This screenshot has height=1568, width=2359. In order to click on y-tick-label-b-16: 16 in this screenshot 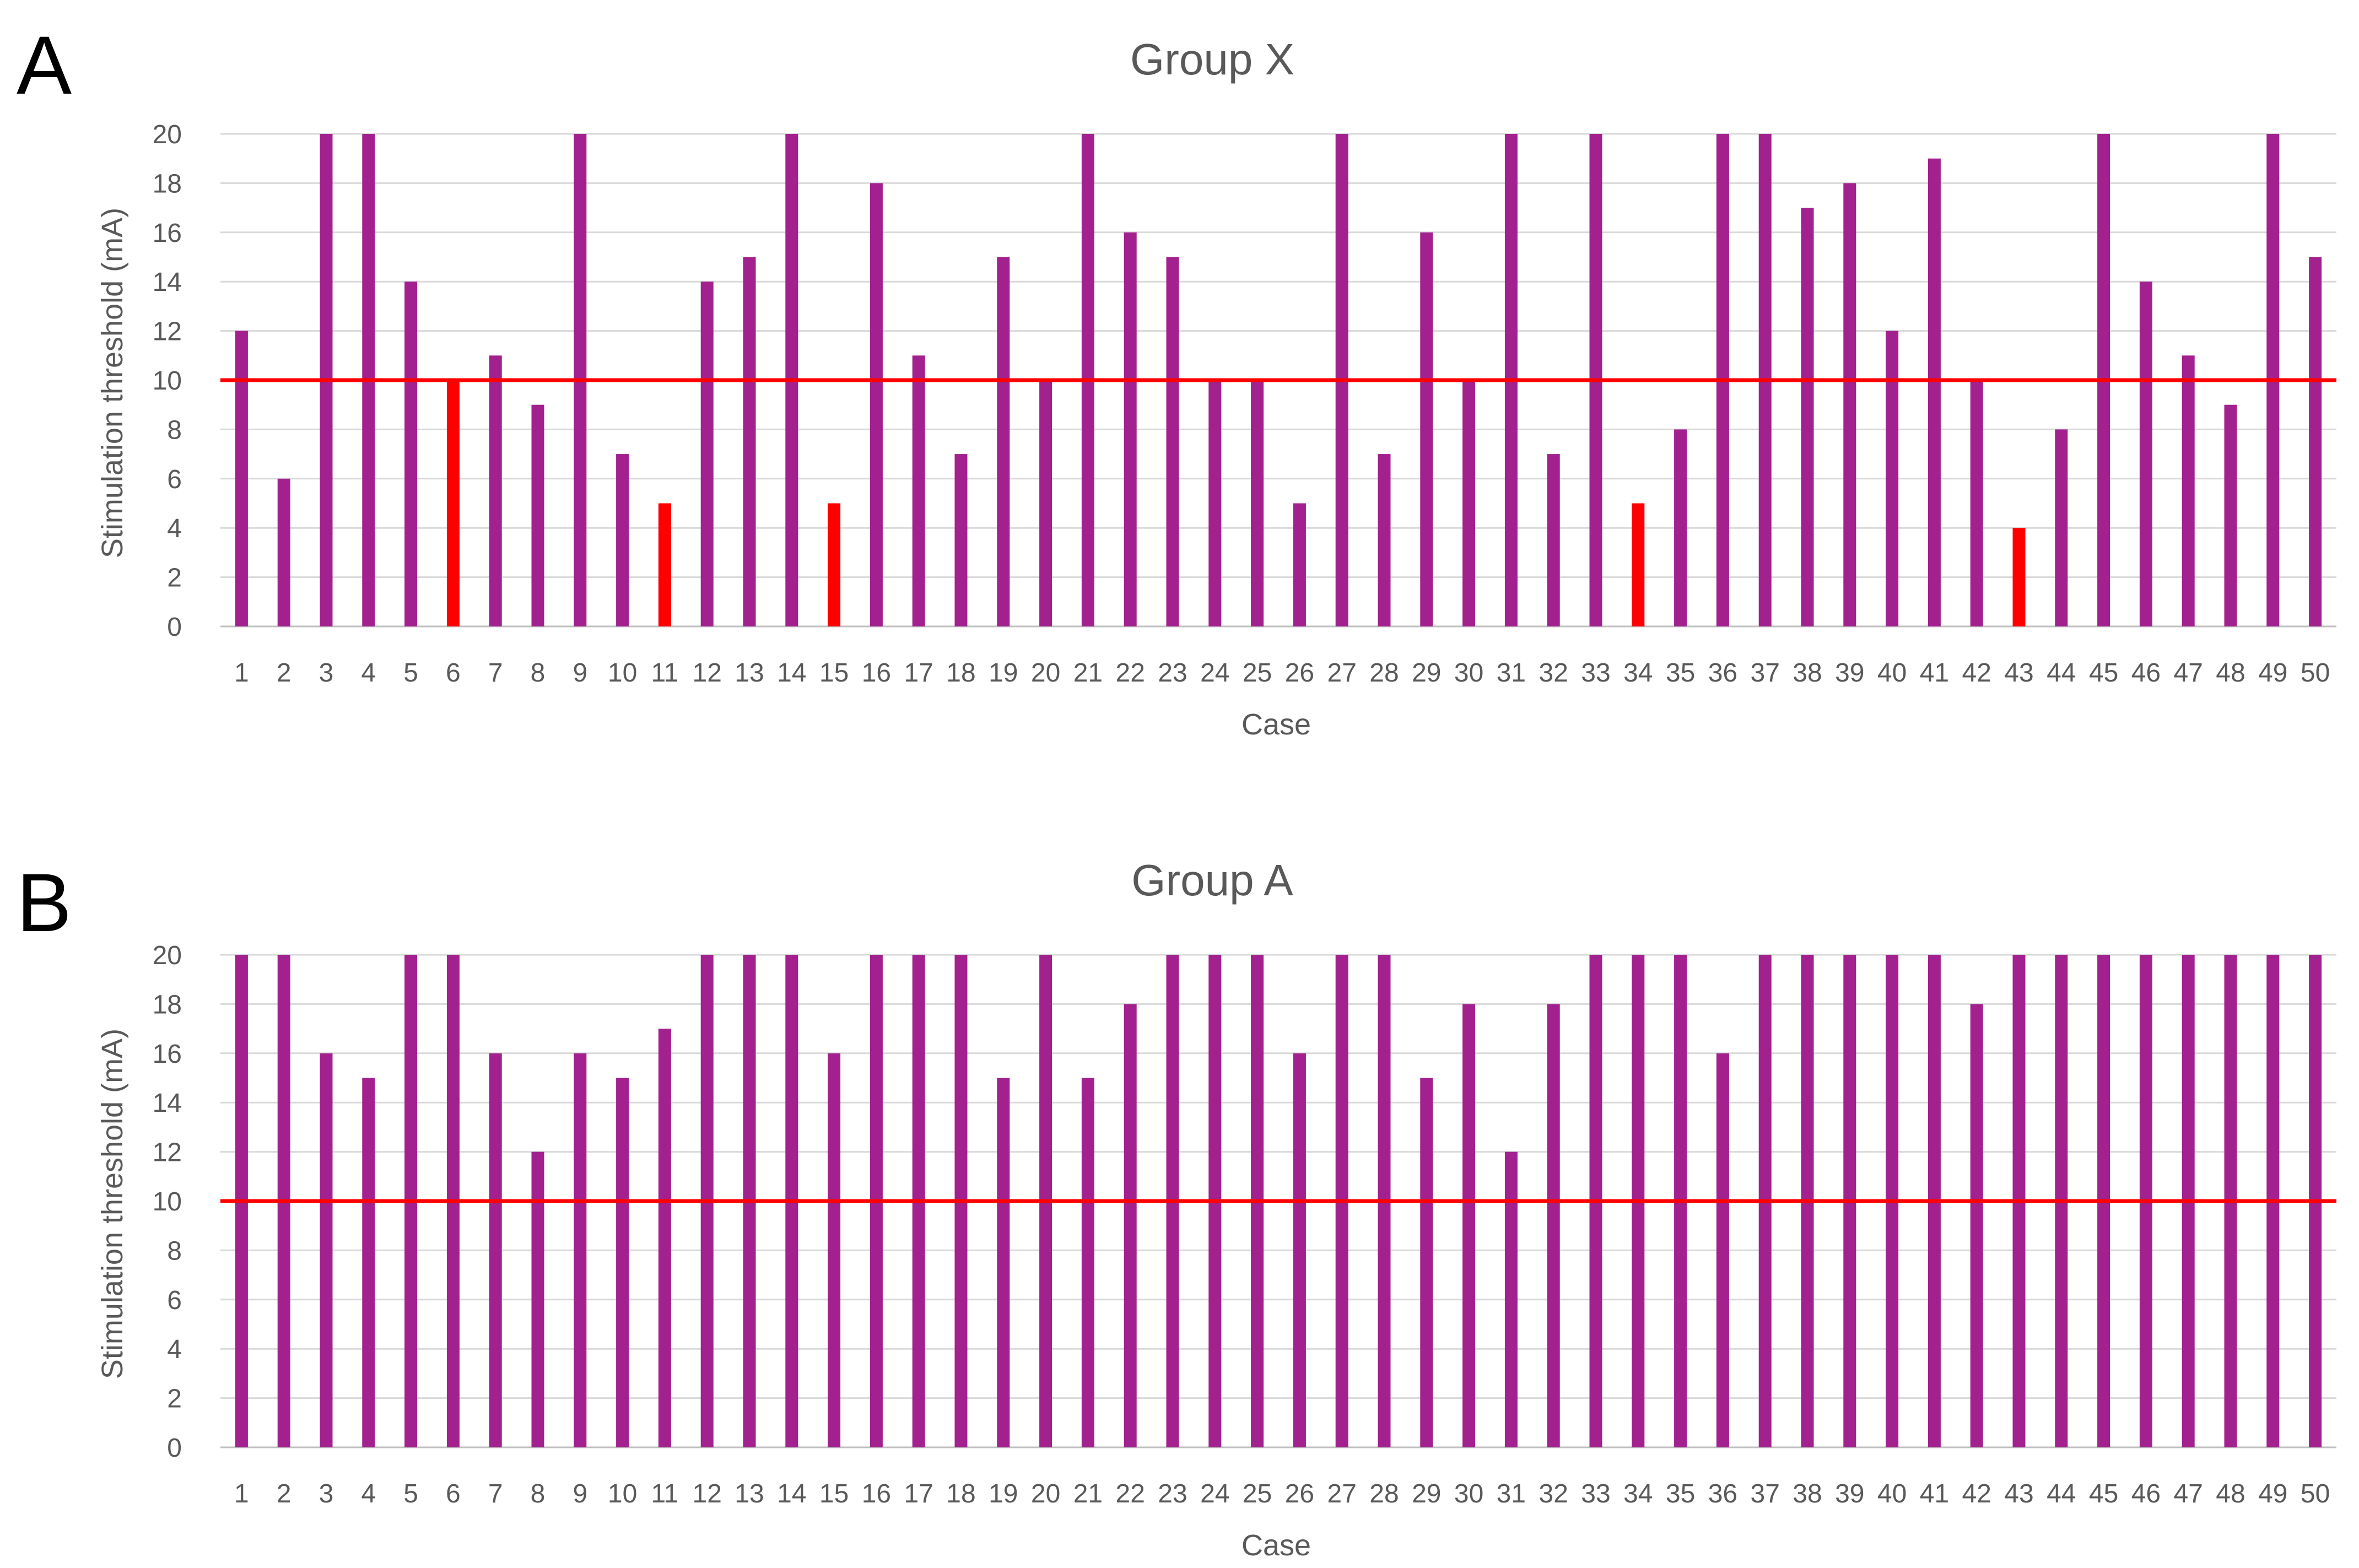, I will do `click(167, 1054)`.